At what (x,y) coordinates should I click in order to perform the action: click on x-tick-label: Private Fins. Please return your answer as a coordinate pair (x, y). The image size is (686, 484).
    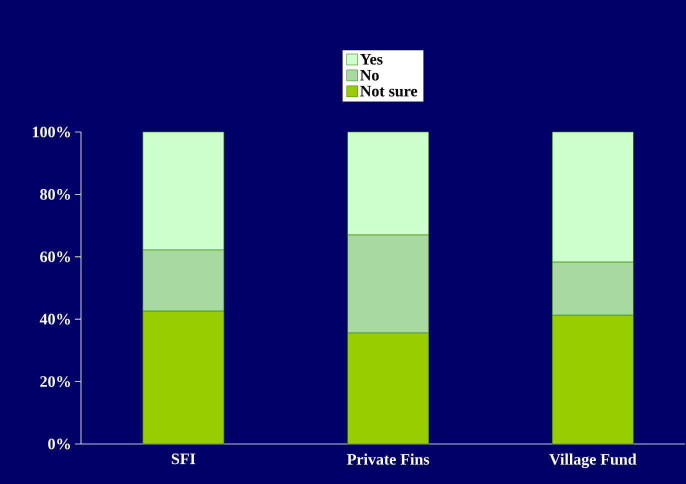
    Looking at the image, I should click on (388, 459).